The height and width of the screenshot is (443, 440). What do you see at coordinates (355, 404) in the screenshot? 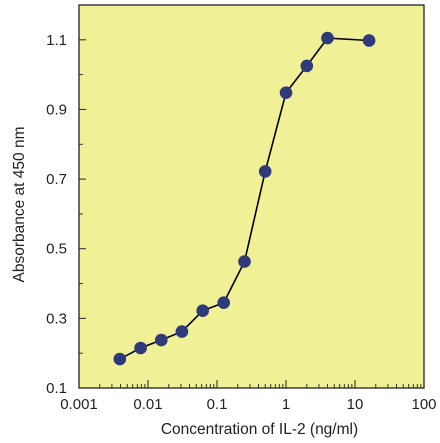
I see `x-tick-label: 10` at bounding box center [355, 404].